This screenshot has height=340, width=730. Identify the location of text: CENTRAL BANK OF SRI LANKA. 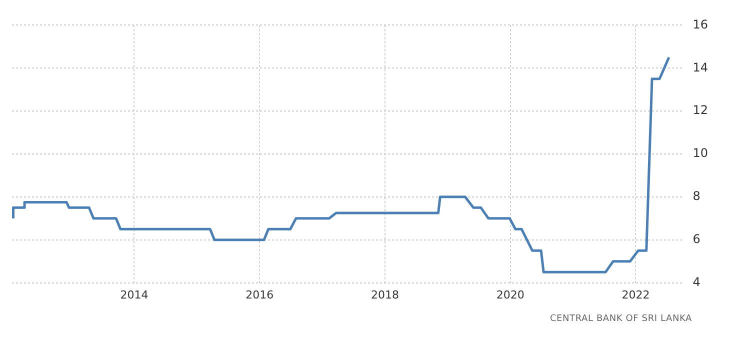
(620, 319).